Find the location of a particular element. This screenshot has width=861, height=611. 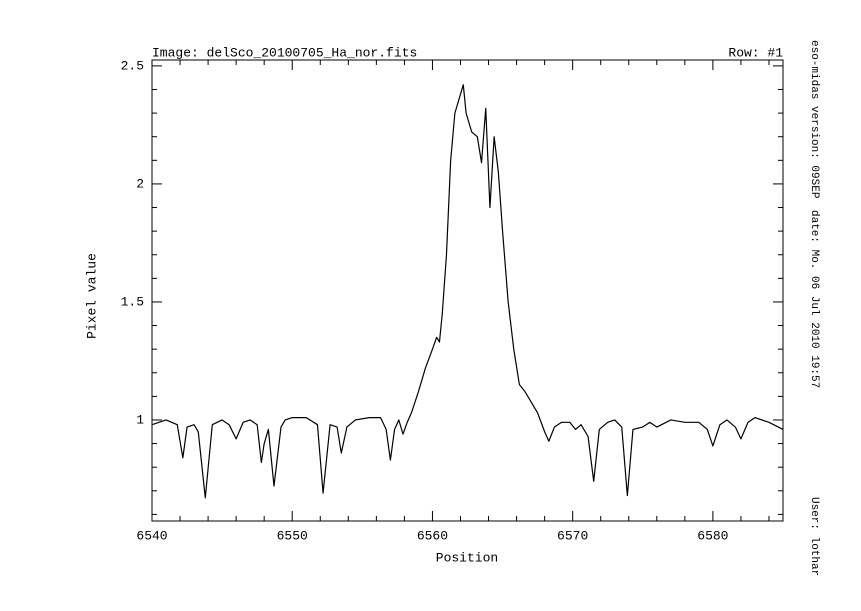

y-tick-label: 1 is located at coordinates (140, 419).